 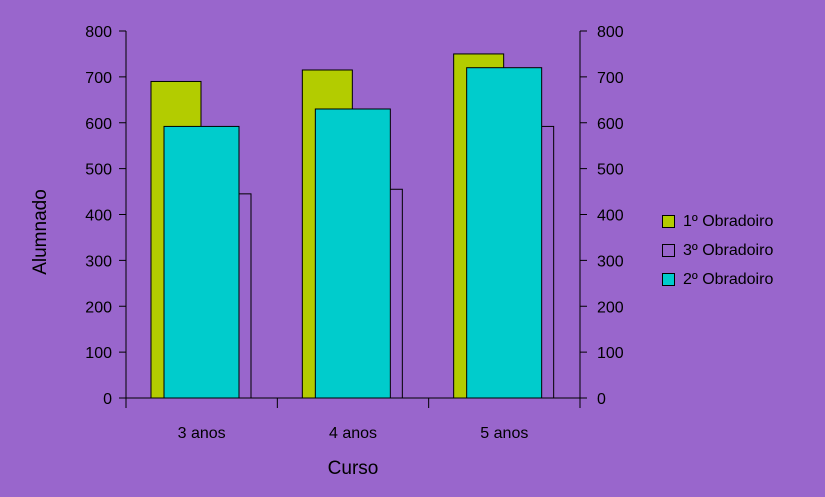 What do you see at coordinates (610, 216) in the screenshot?
I see `right-y-tick-label: 400` at bounding box center [610, 216].